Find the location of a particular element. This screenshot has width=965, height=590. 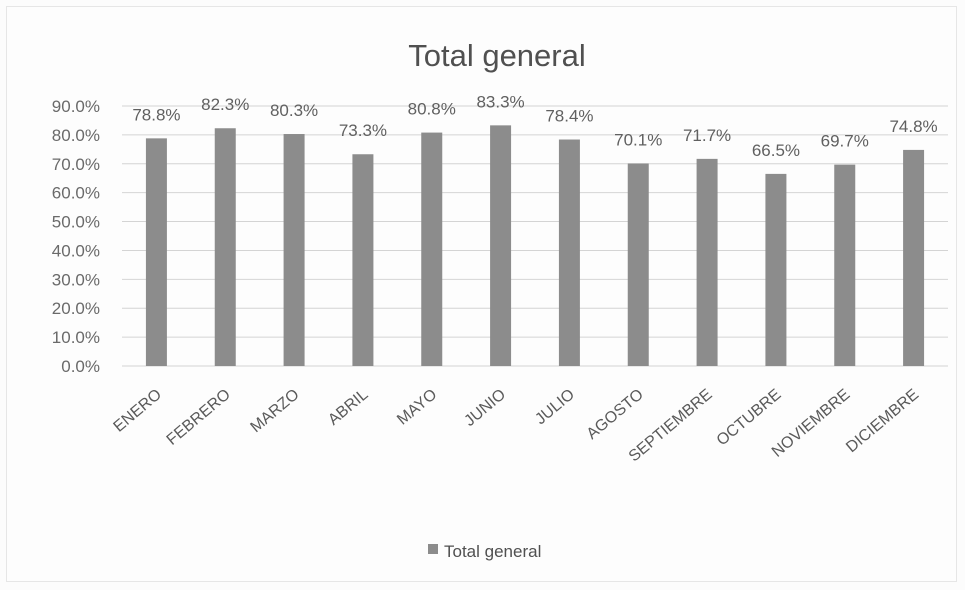

category-label: OCTUBRE is located at coordinates (749, 417).